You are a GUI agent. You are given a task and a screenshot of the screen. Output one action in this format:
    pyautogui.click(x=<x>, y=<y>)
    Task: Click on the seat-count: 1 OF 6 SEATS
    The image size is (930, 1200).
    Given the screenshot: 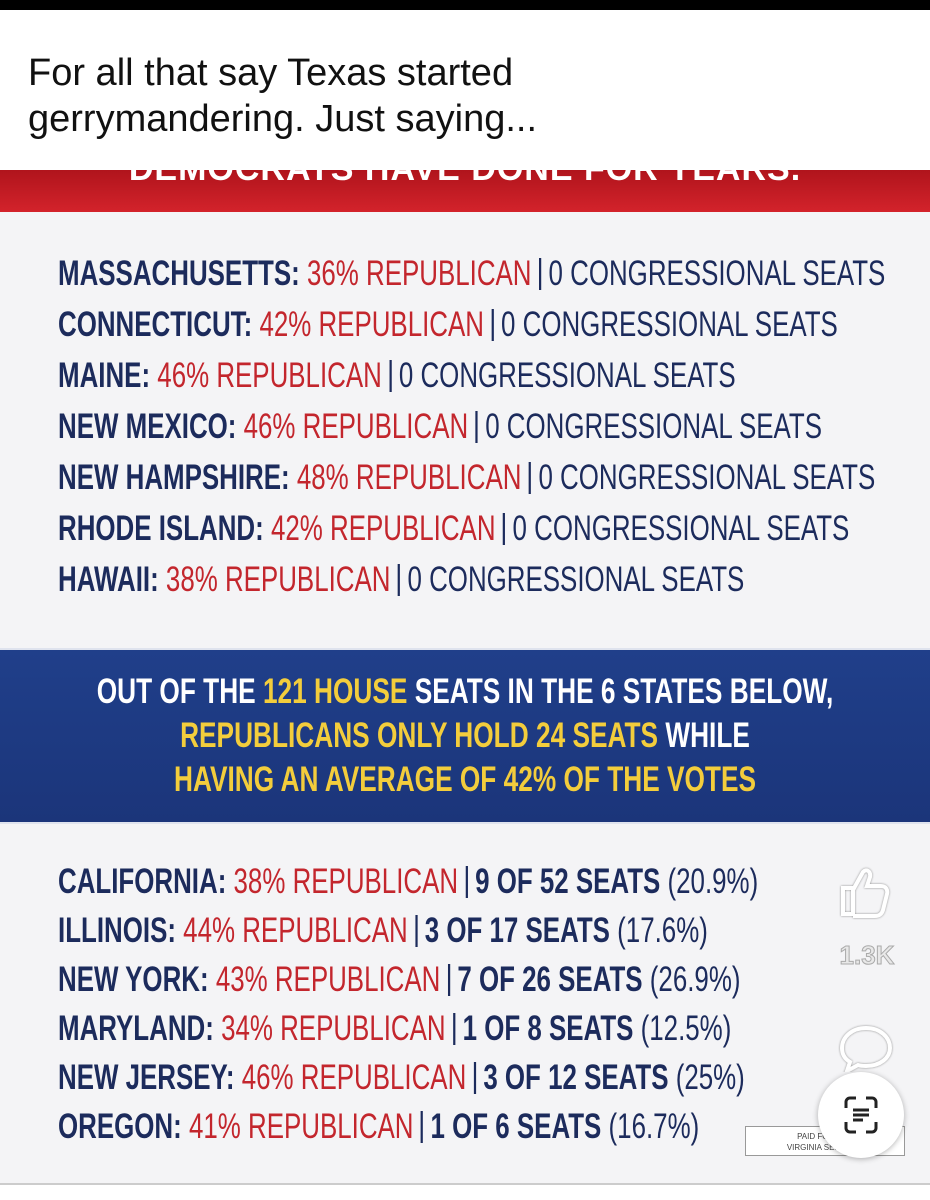 What is the action you would take?
    pyautogui.click(x=516, y=1126)
    